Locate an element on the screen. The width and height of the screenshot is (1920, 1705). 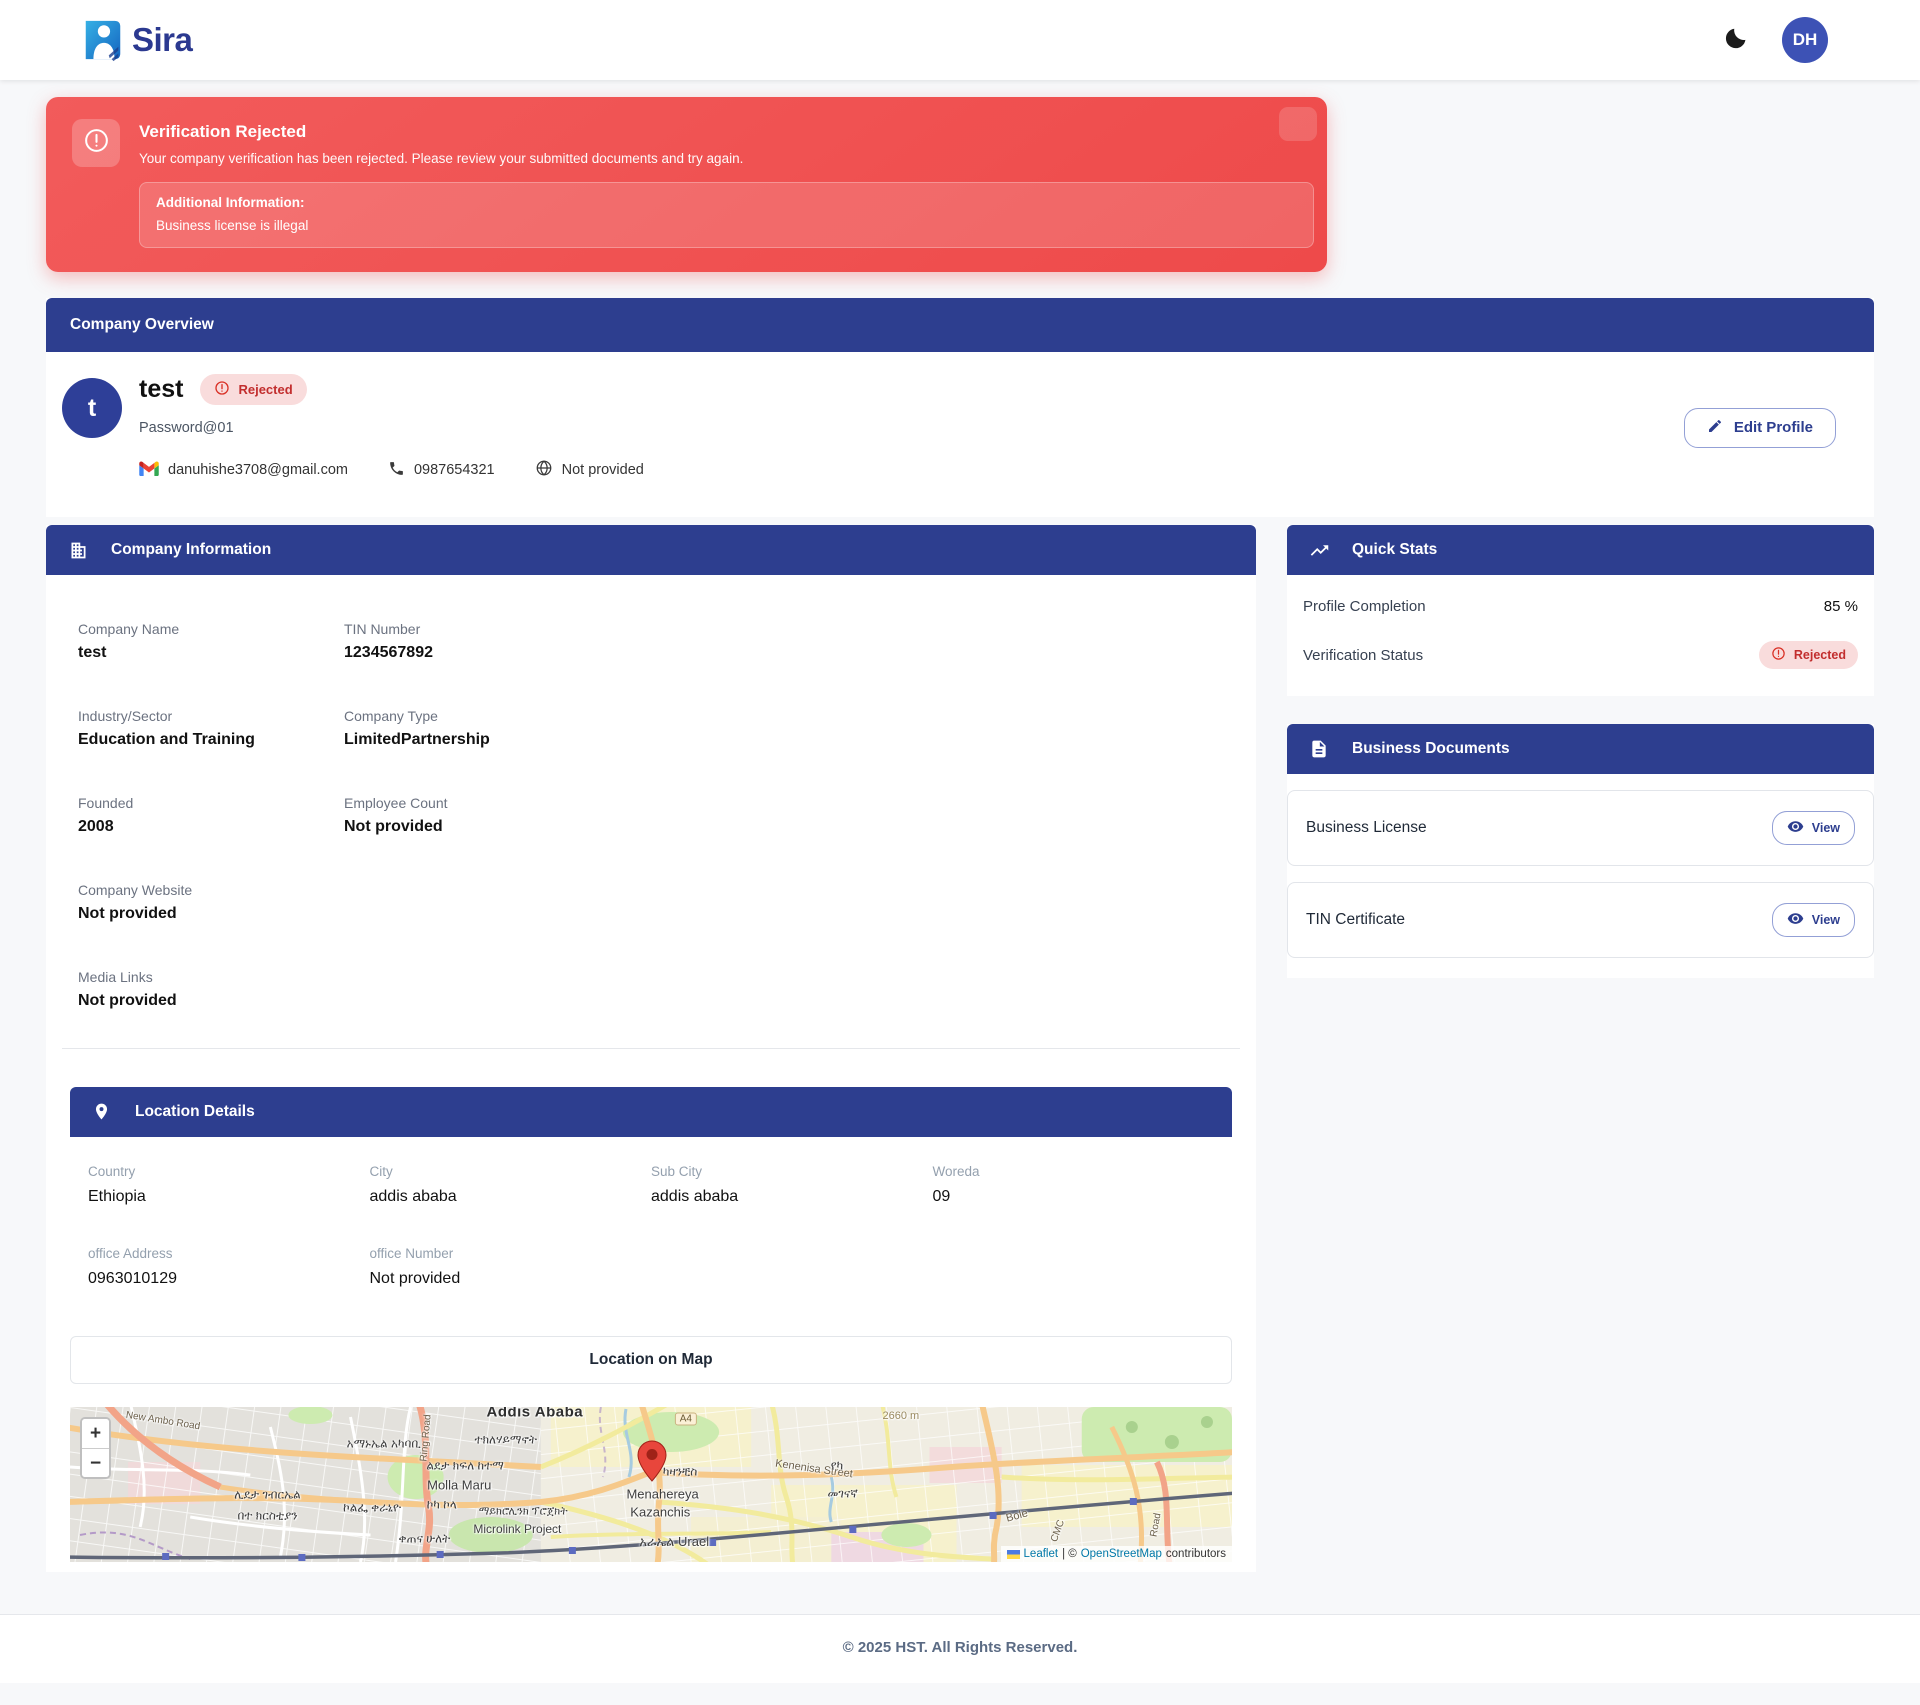
field-value: 2008 is located at coordinates (96, 826).